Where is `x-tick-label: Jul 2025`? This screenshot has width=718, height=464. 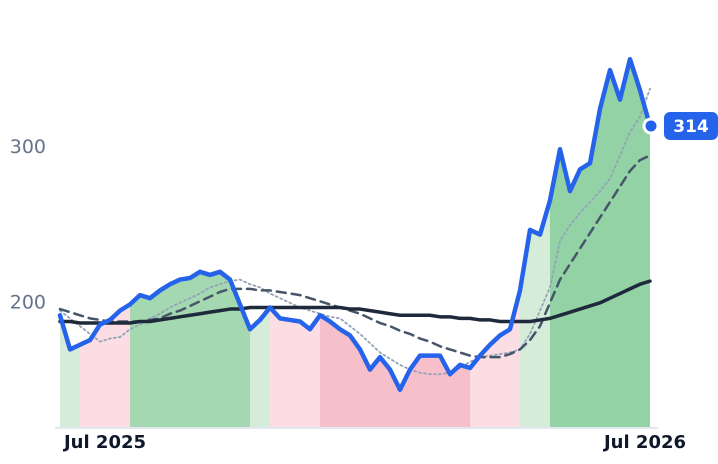 x-tick-label: Jul 2025 is located at coordinates (104, 442).